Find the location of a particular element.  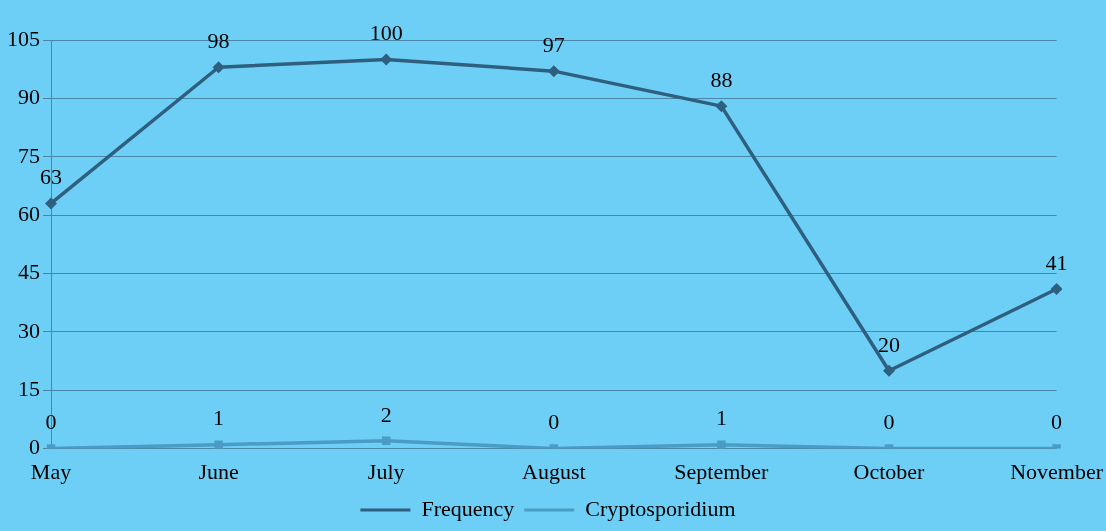

data-label: 63 is located at coordinates (51, 177).